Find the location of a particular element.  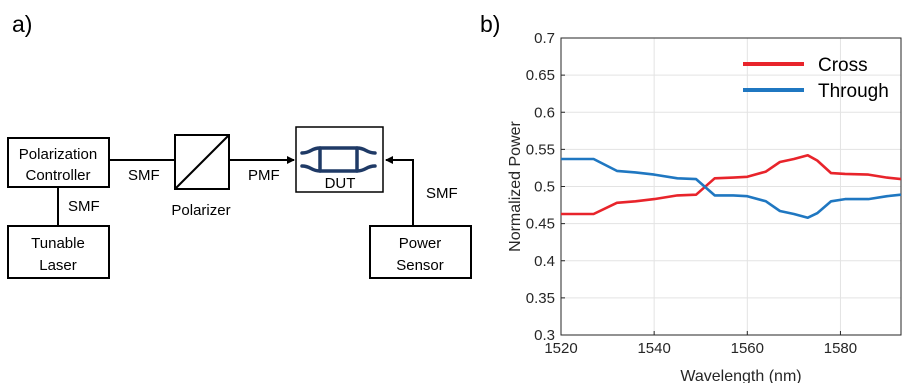

laser-block is located at coordinates (58, 252).